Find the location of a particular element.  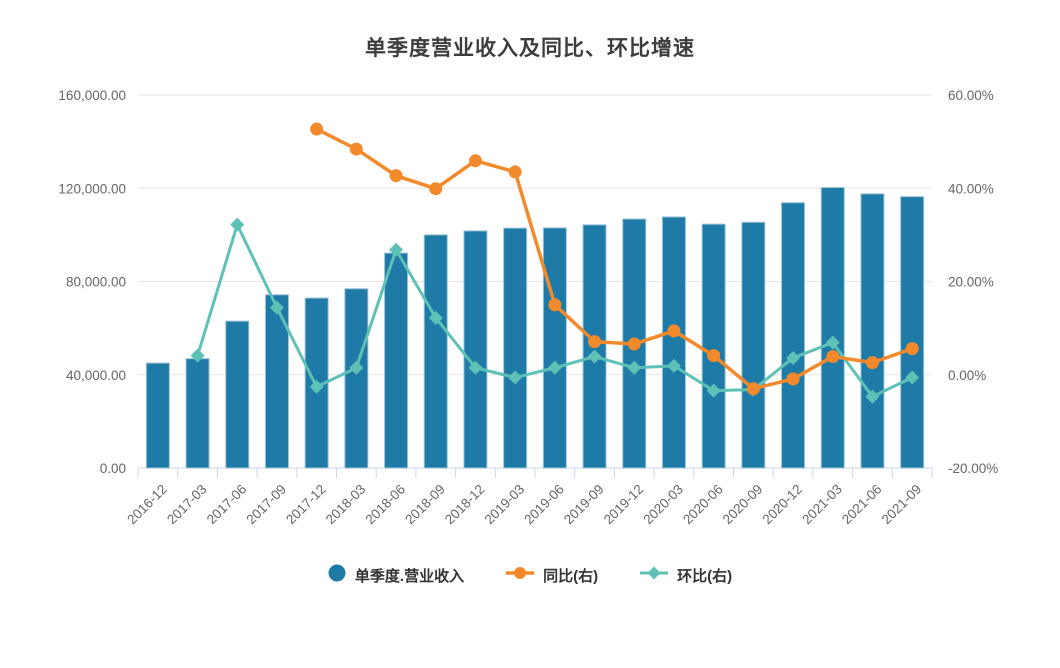

x-axis-label: 2017-12 is located at coordinates (306, 505).